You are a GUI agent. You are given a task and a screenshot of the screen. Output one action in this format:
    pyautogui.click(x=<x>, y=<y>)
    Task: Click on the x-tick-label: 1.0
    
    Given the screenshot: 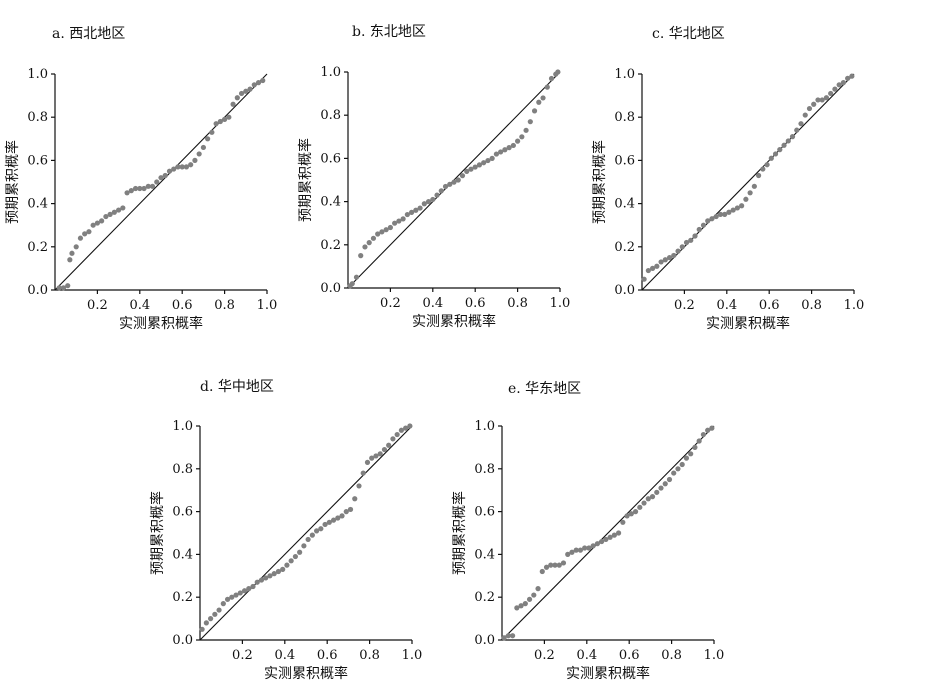 What is the action you would take?
    pyautogui.click(x=267, y=305)
    